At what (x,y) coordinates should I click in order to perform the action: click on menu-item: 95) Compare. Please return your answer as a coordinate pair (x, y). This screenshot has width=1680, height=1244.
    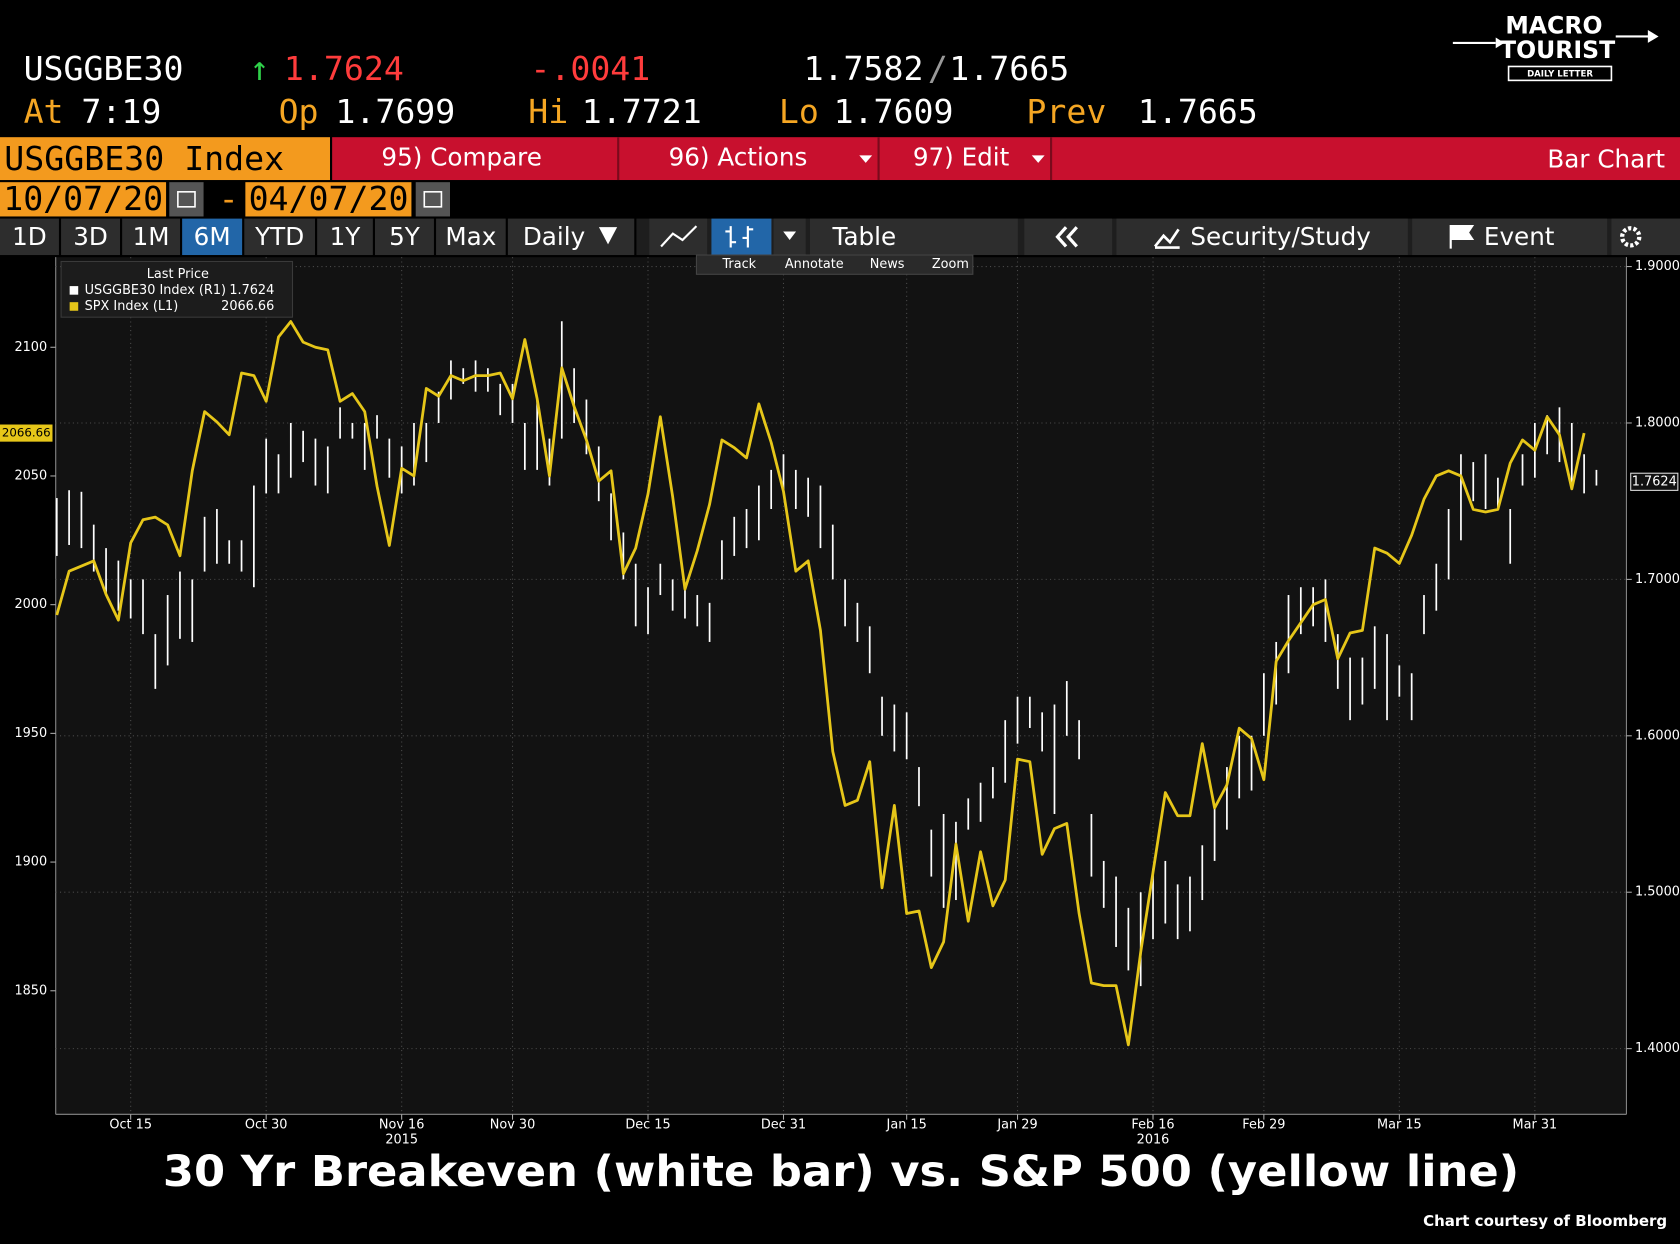
    Looking at the image, I should click on (461, 157).